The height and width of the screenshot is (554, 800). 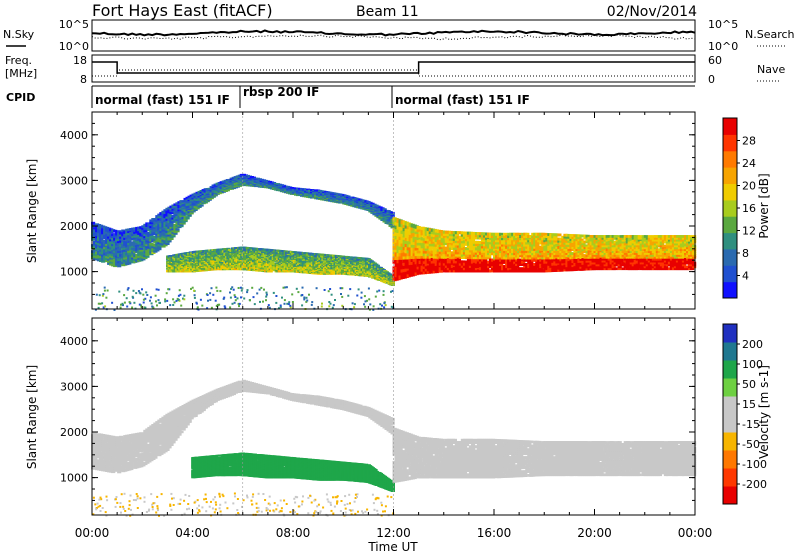 What do you see at coordinates (182, 10) in the screenshot?
I see `figure-title: Fort Hays East (fitACF)` at bounding box center [182, 10].